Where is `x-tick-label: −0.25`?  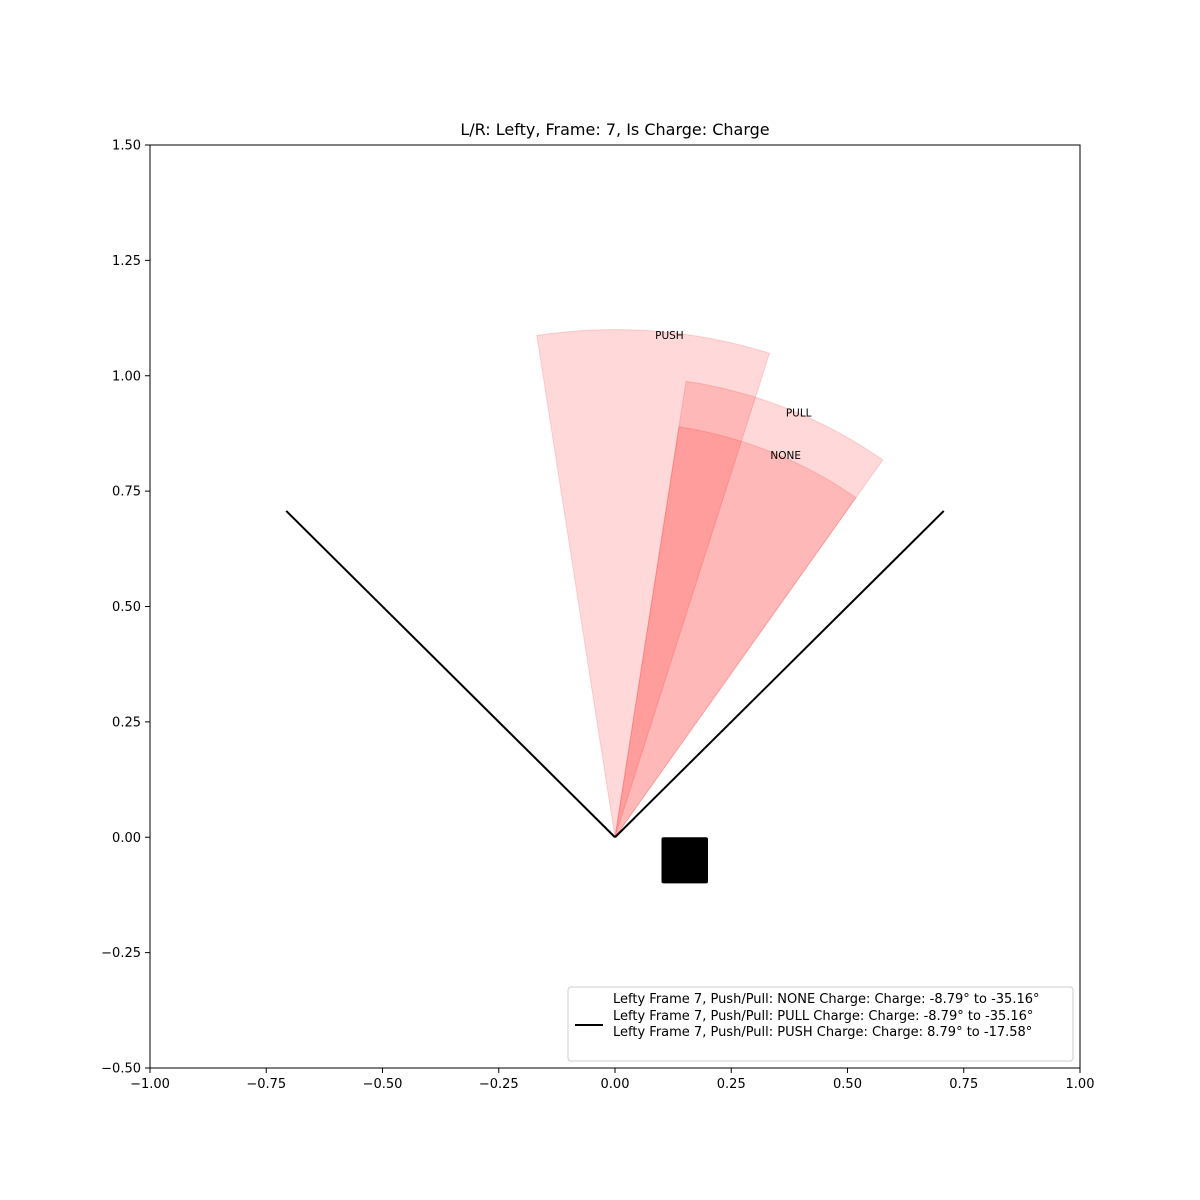
x-tick-label: −0.25 is located at coordinates (499, 1084).